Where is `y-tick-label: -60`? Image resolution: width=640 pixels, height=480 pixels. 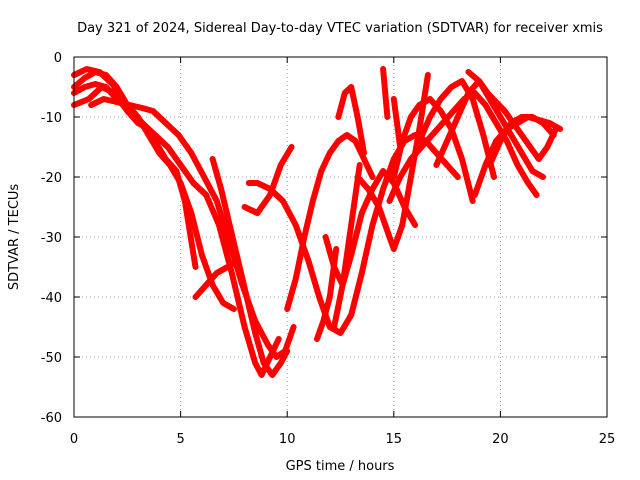
y-tick-label: -60 is located at coordinates (51, 418).